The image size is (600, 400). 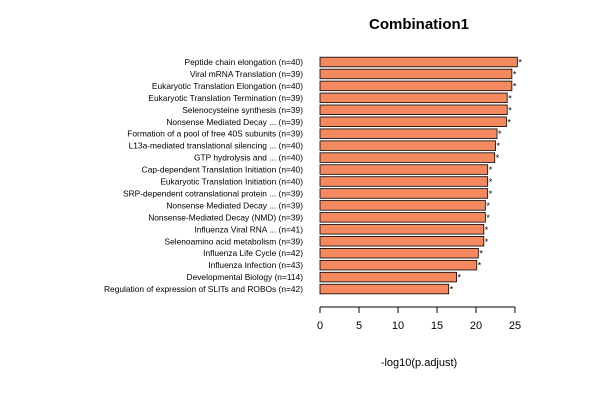 I want to click on category-label: Influenza Viral RNA ... (n=41), so click(x=248, y=229).